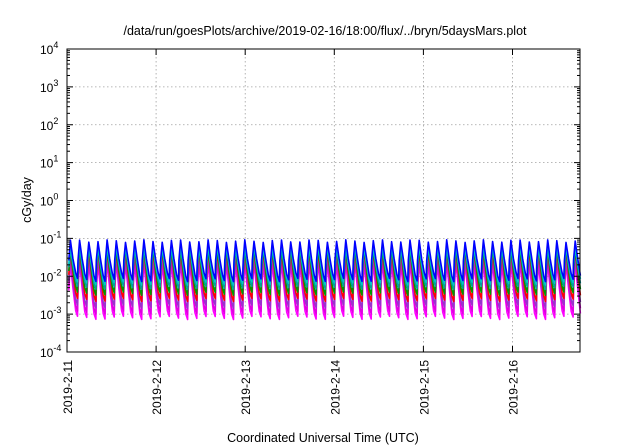 This screenshot has height=448, width=640. What do you see at coordinates (27, 199) in the screenshot?
I see `y-axis-label: cGy/day` at bounding box center [27, 199].